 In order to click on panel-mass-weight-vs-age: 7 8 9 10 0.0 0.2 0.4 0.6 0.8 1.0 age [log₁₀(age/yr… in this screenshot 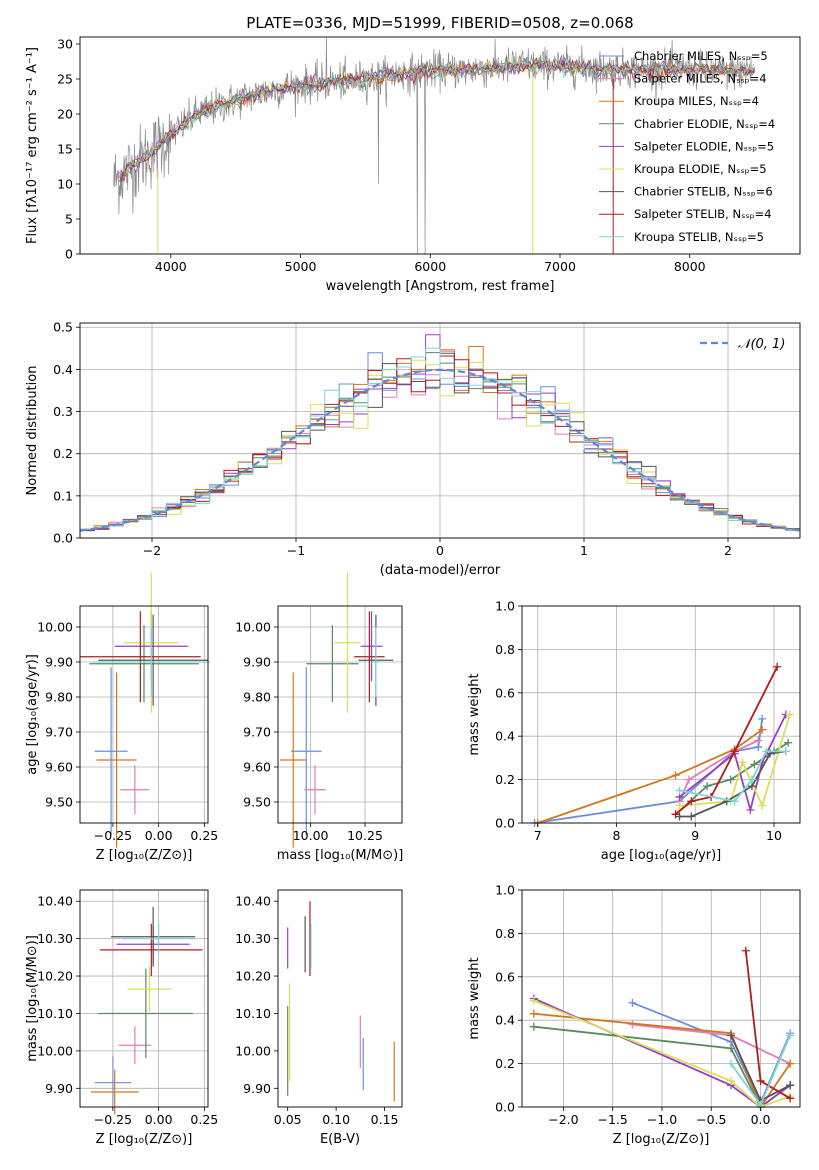, I will do `click(634, 731)`.